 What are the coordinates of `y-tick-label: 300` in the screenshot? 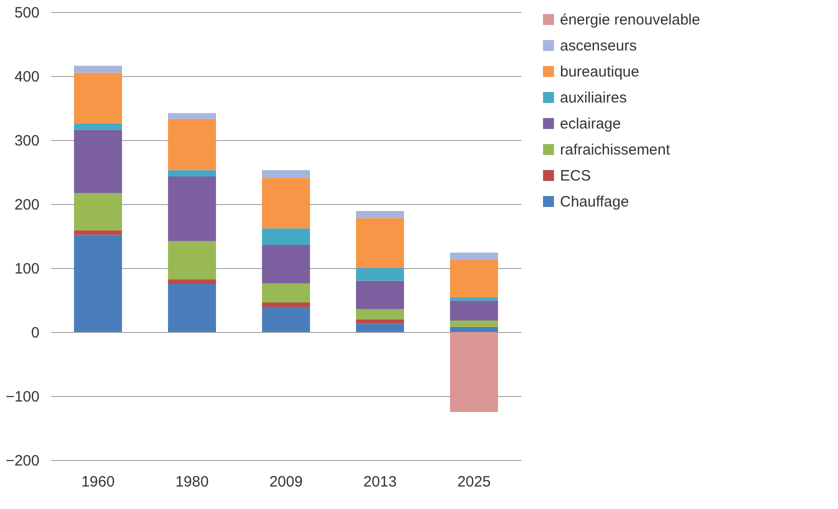 It's located at (27, 141).